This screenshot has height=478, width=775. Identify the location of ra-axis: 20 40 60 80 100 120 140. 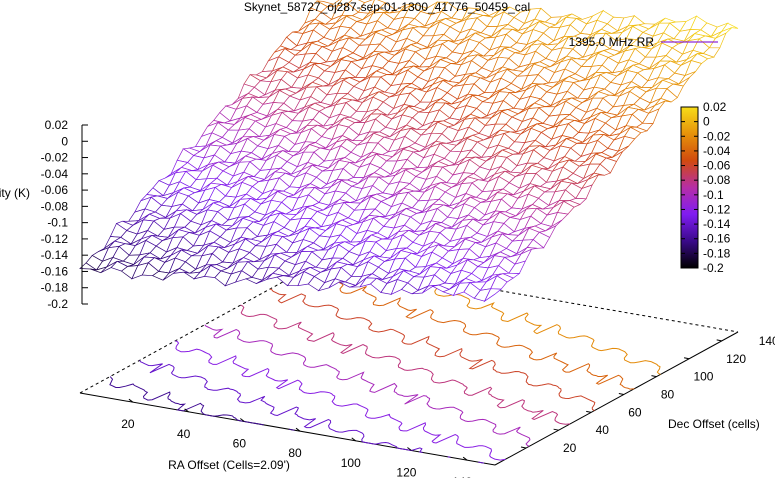
(296, 438).